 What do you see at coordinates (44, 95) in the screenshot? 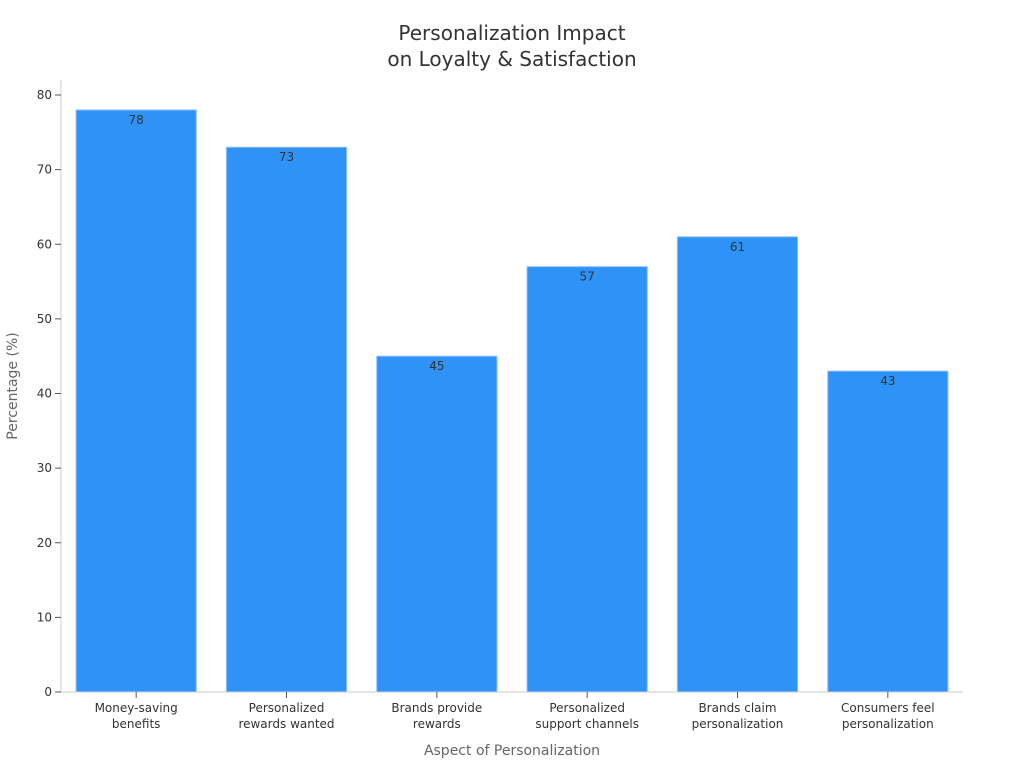
I see `y-tick-label: 80` at bounding box center [44, 95].